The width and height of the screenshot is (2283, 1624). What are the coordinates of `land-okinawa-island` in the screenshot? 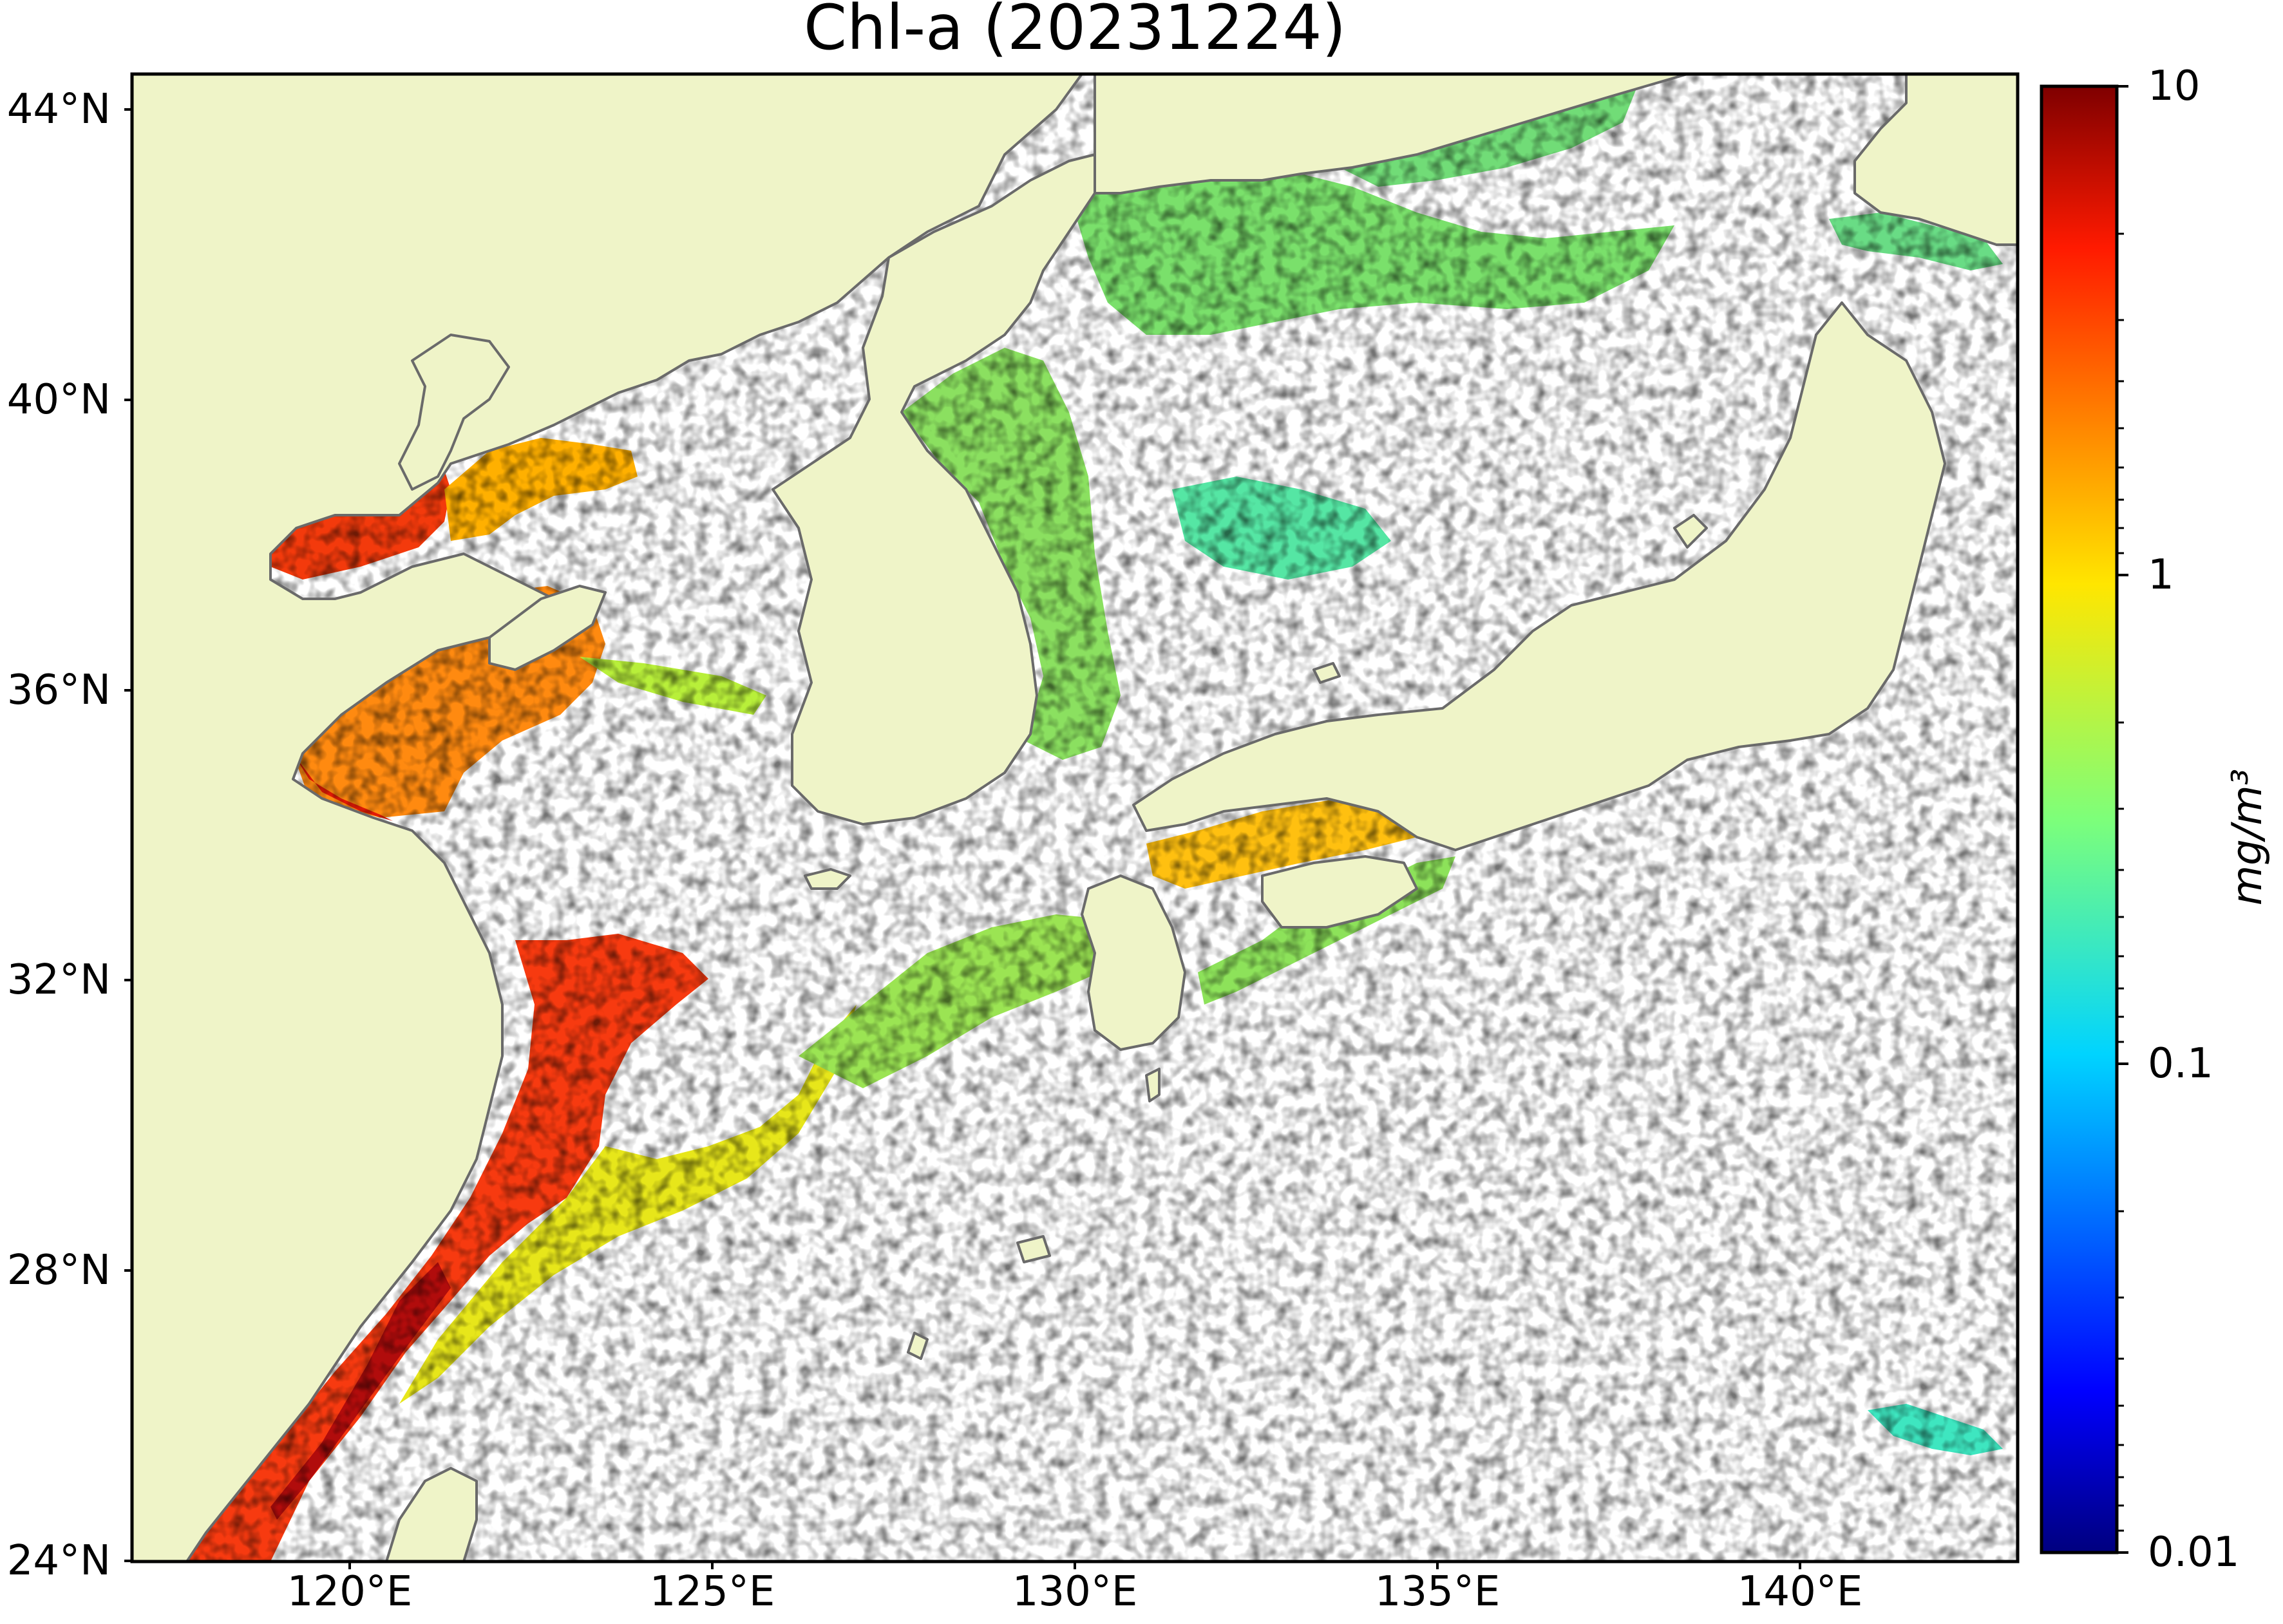 It's located at (918, 1346).